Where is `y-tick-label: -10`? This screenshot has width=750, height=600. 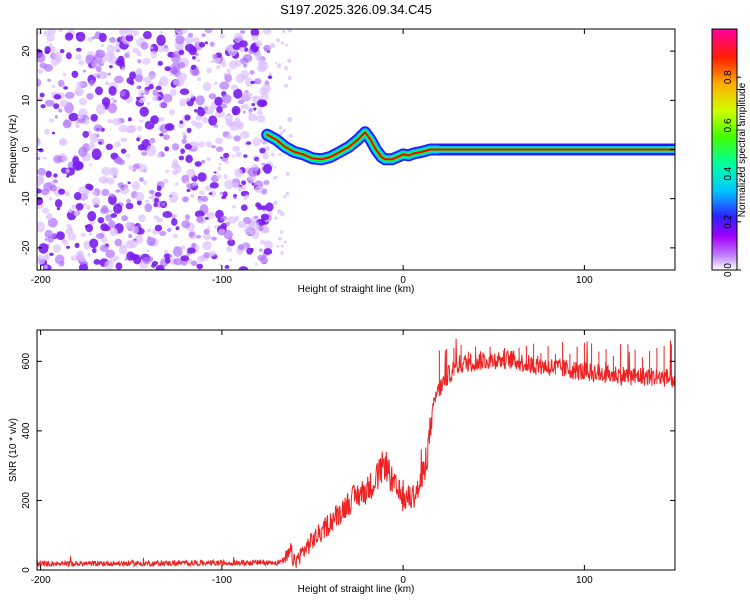
y-tick-label: -10 is located at coordinates (26, 198).